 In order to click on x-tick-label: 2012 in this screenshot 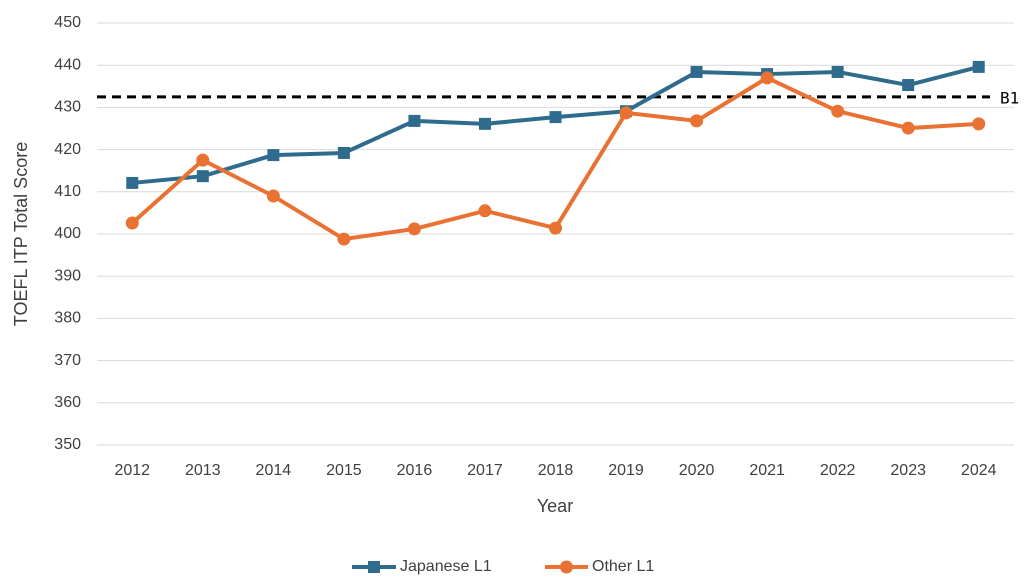, I will do `click(132, 470)`.